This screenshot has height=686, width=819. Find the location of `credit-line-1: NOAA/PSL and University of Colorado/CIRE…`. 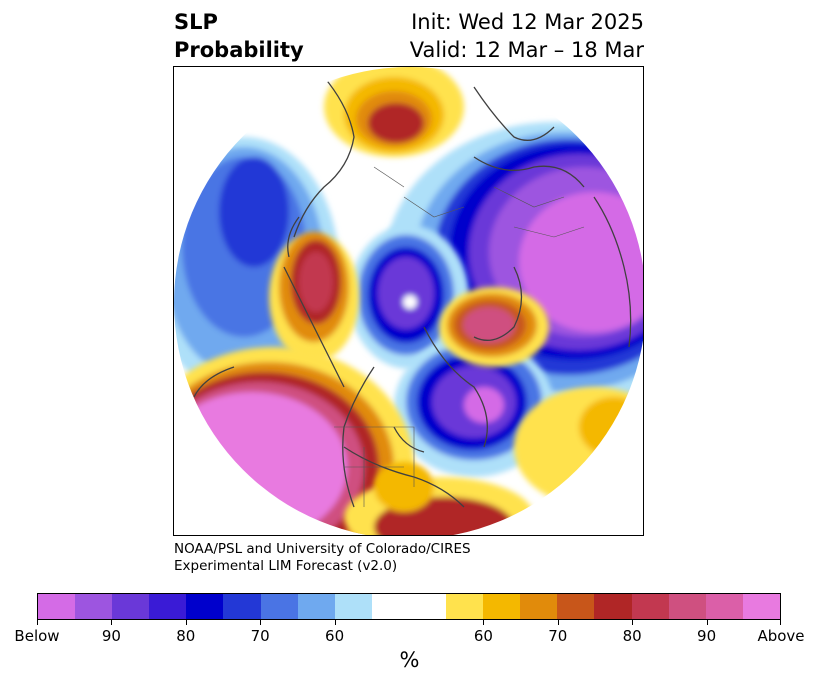

credit-line-1: NOAA/PSL and University of Colorado/CIRE… is located at coordinates (322, 549).